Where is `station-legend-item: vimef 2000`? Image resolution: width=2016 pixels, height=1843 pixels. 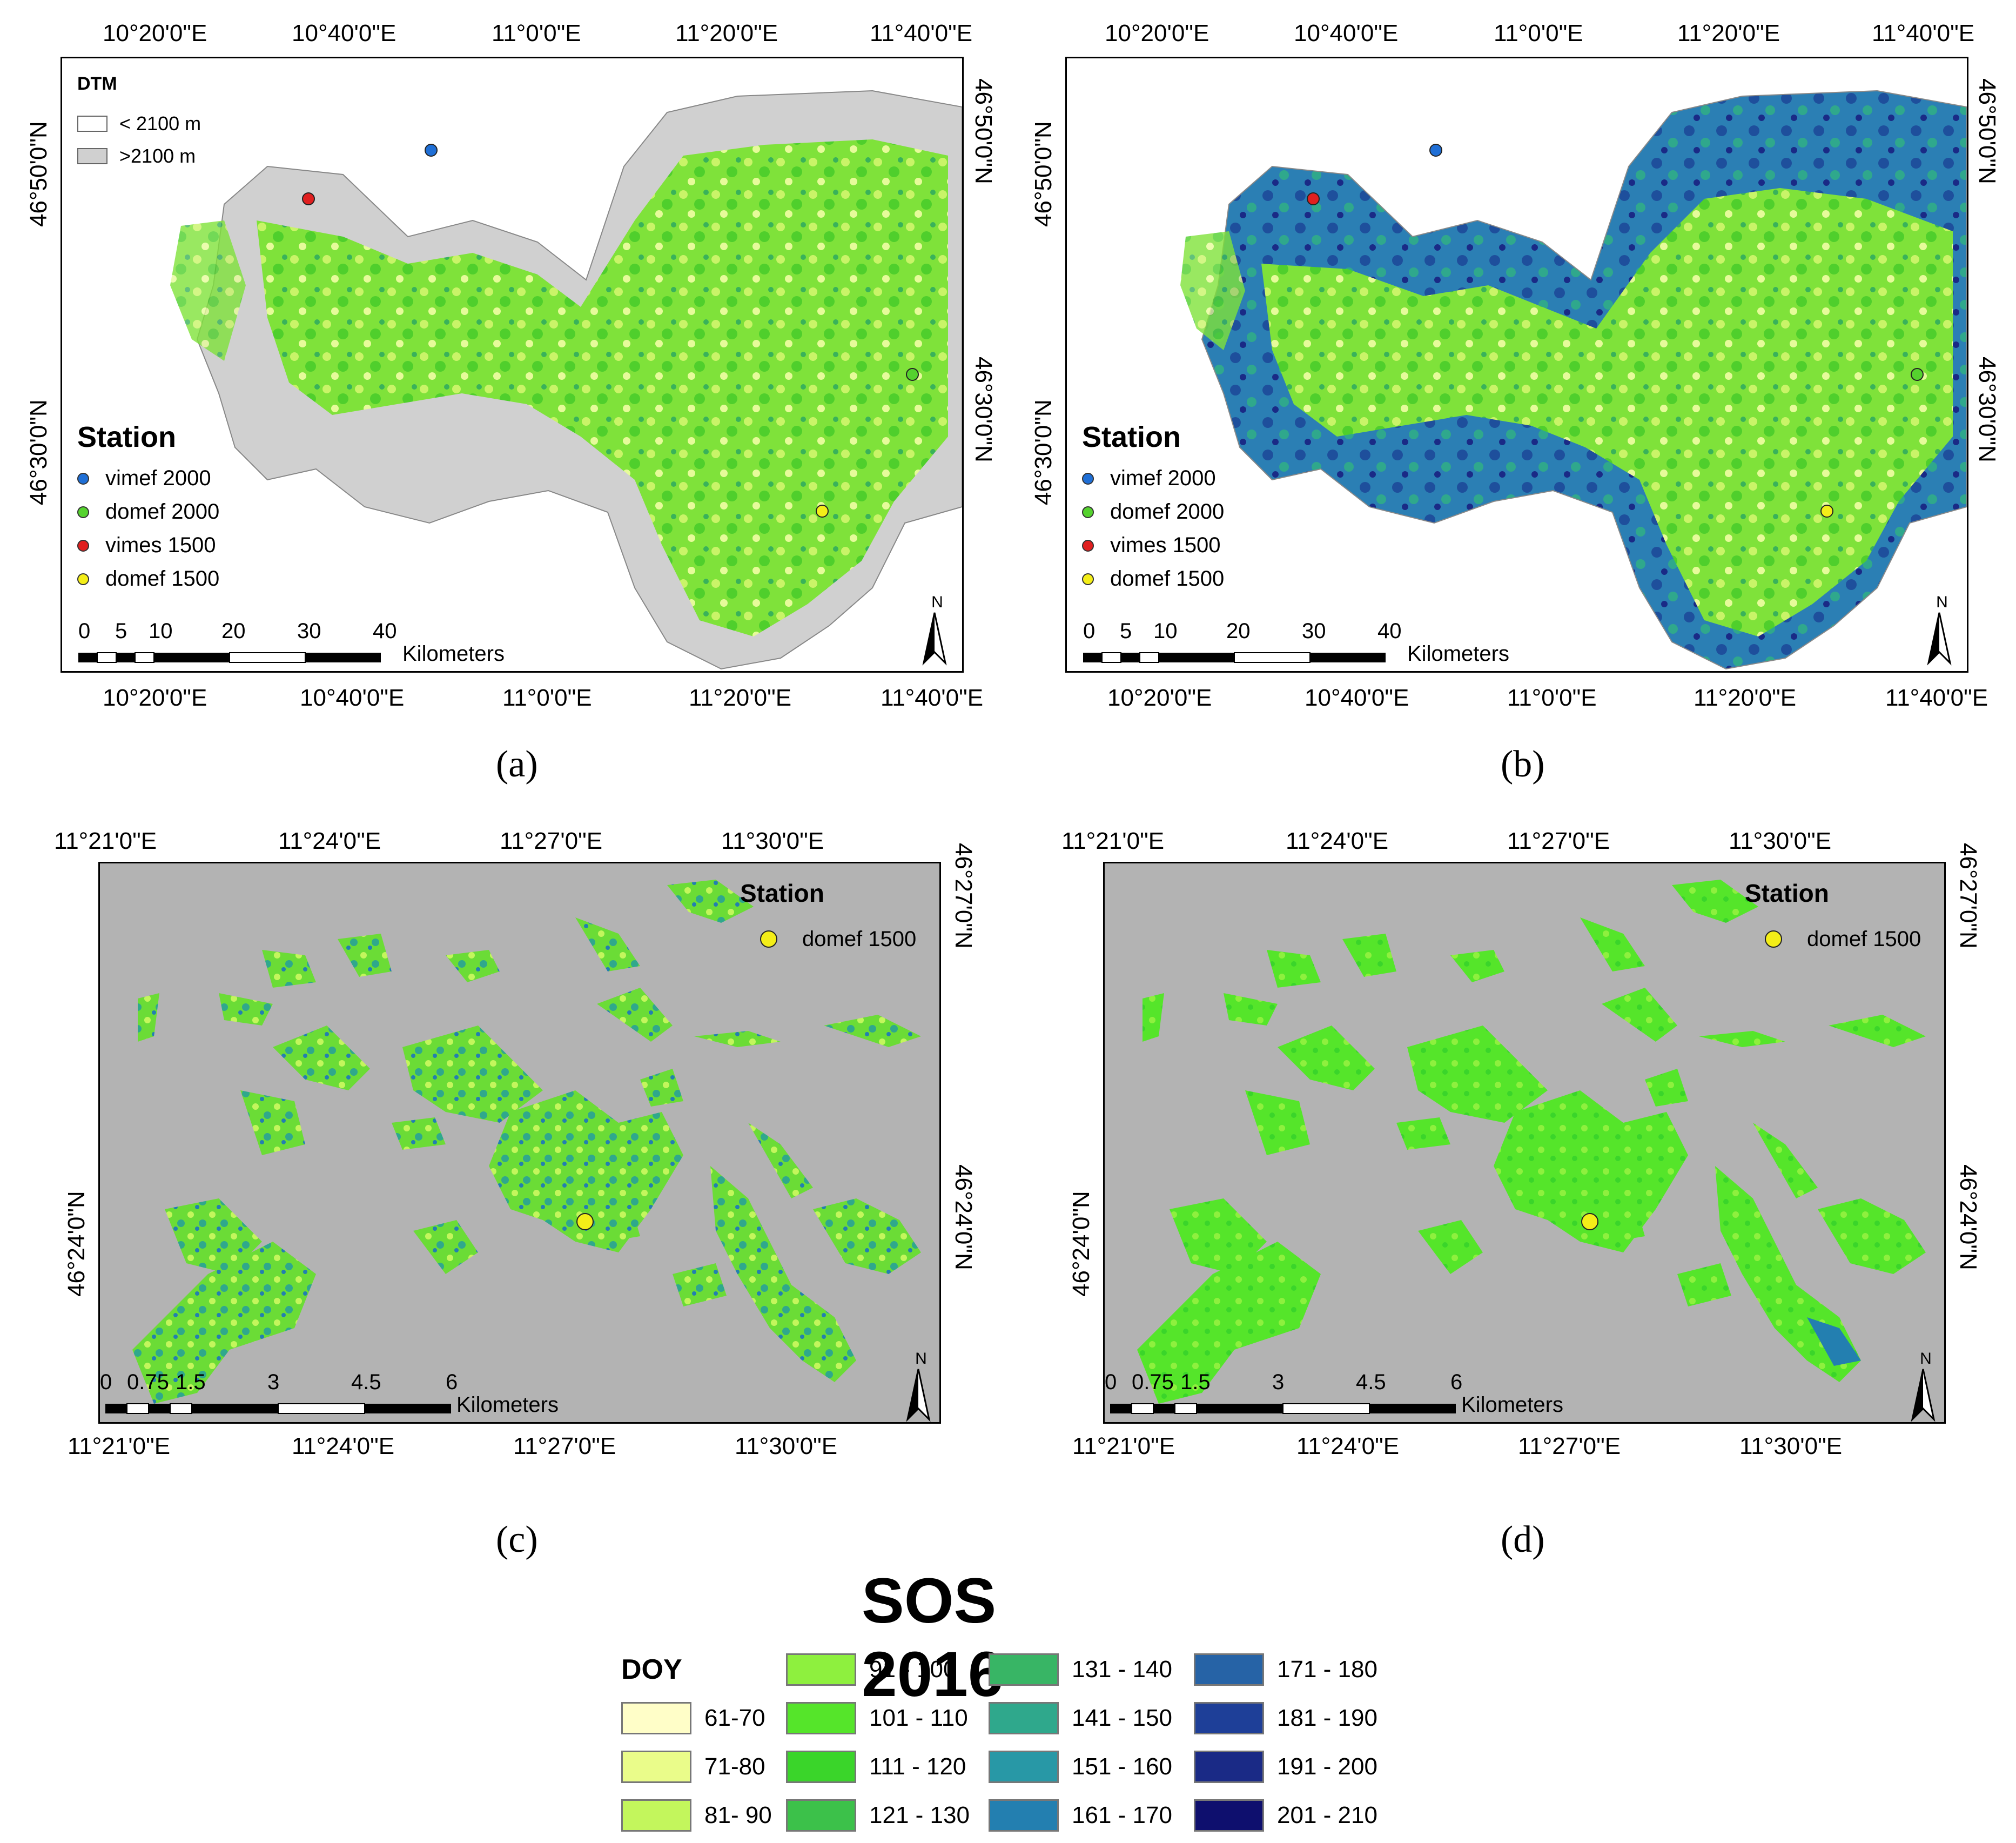
station-legend-item: vimef 2000 is located at coordinates (144, 478).